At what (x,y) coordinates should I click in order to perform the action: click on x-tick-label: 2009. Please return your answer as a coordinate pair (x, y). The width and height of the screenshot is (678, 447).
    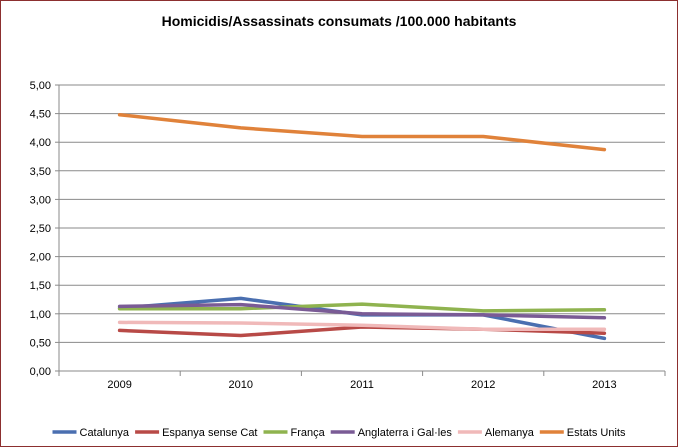
    Looking at the image, I should click on (119, 385).